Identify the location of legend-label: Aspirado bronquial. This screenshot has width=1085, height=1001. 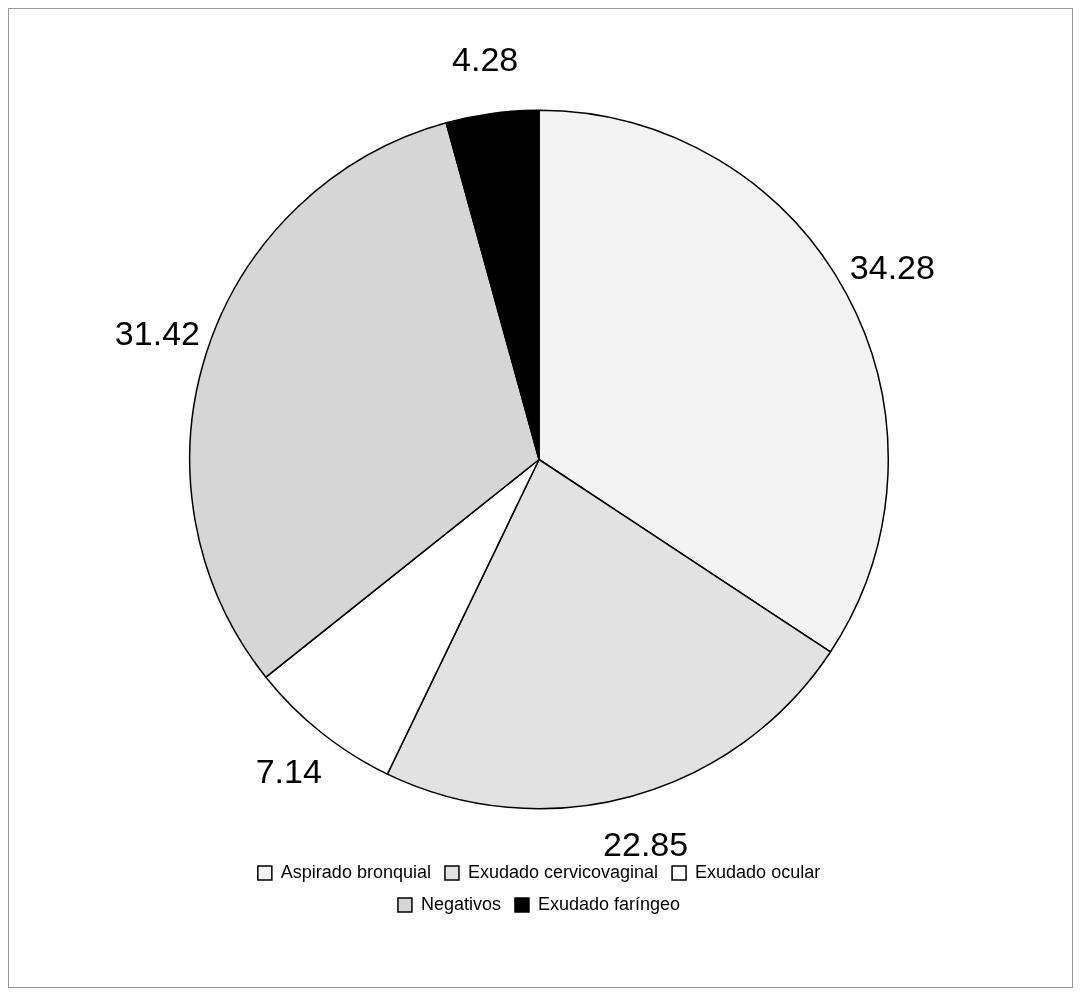
(355, 871).